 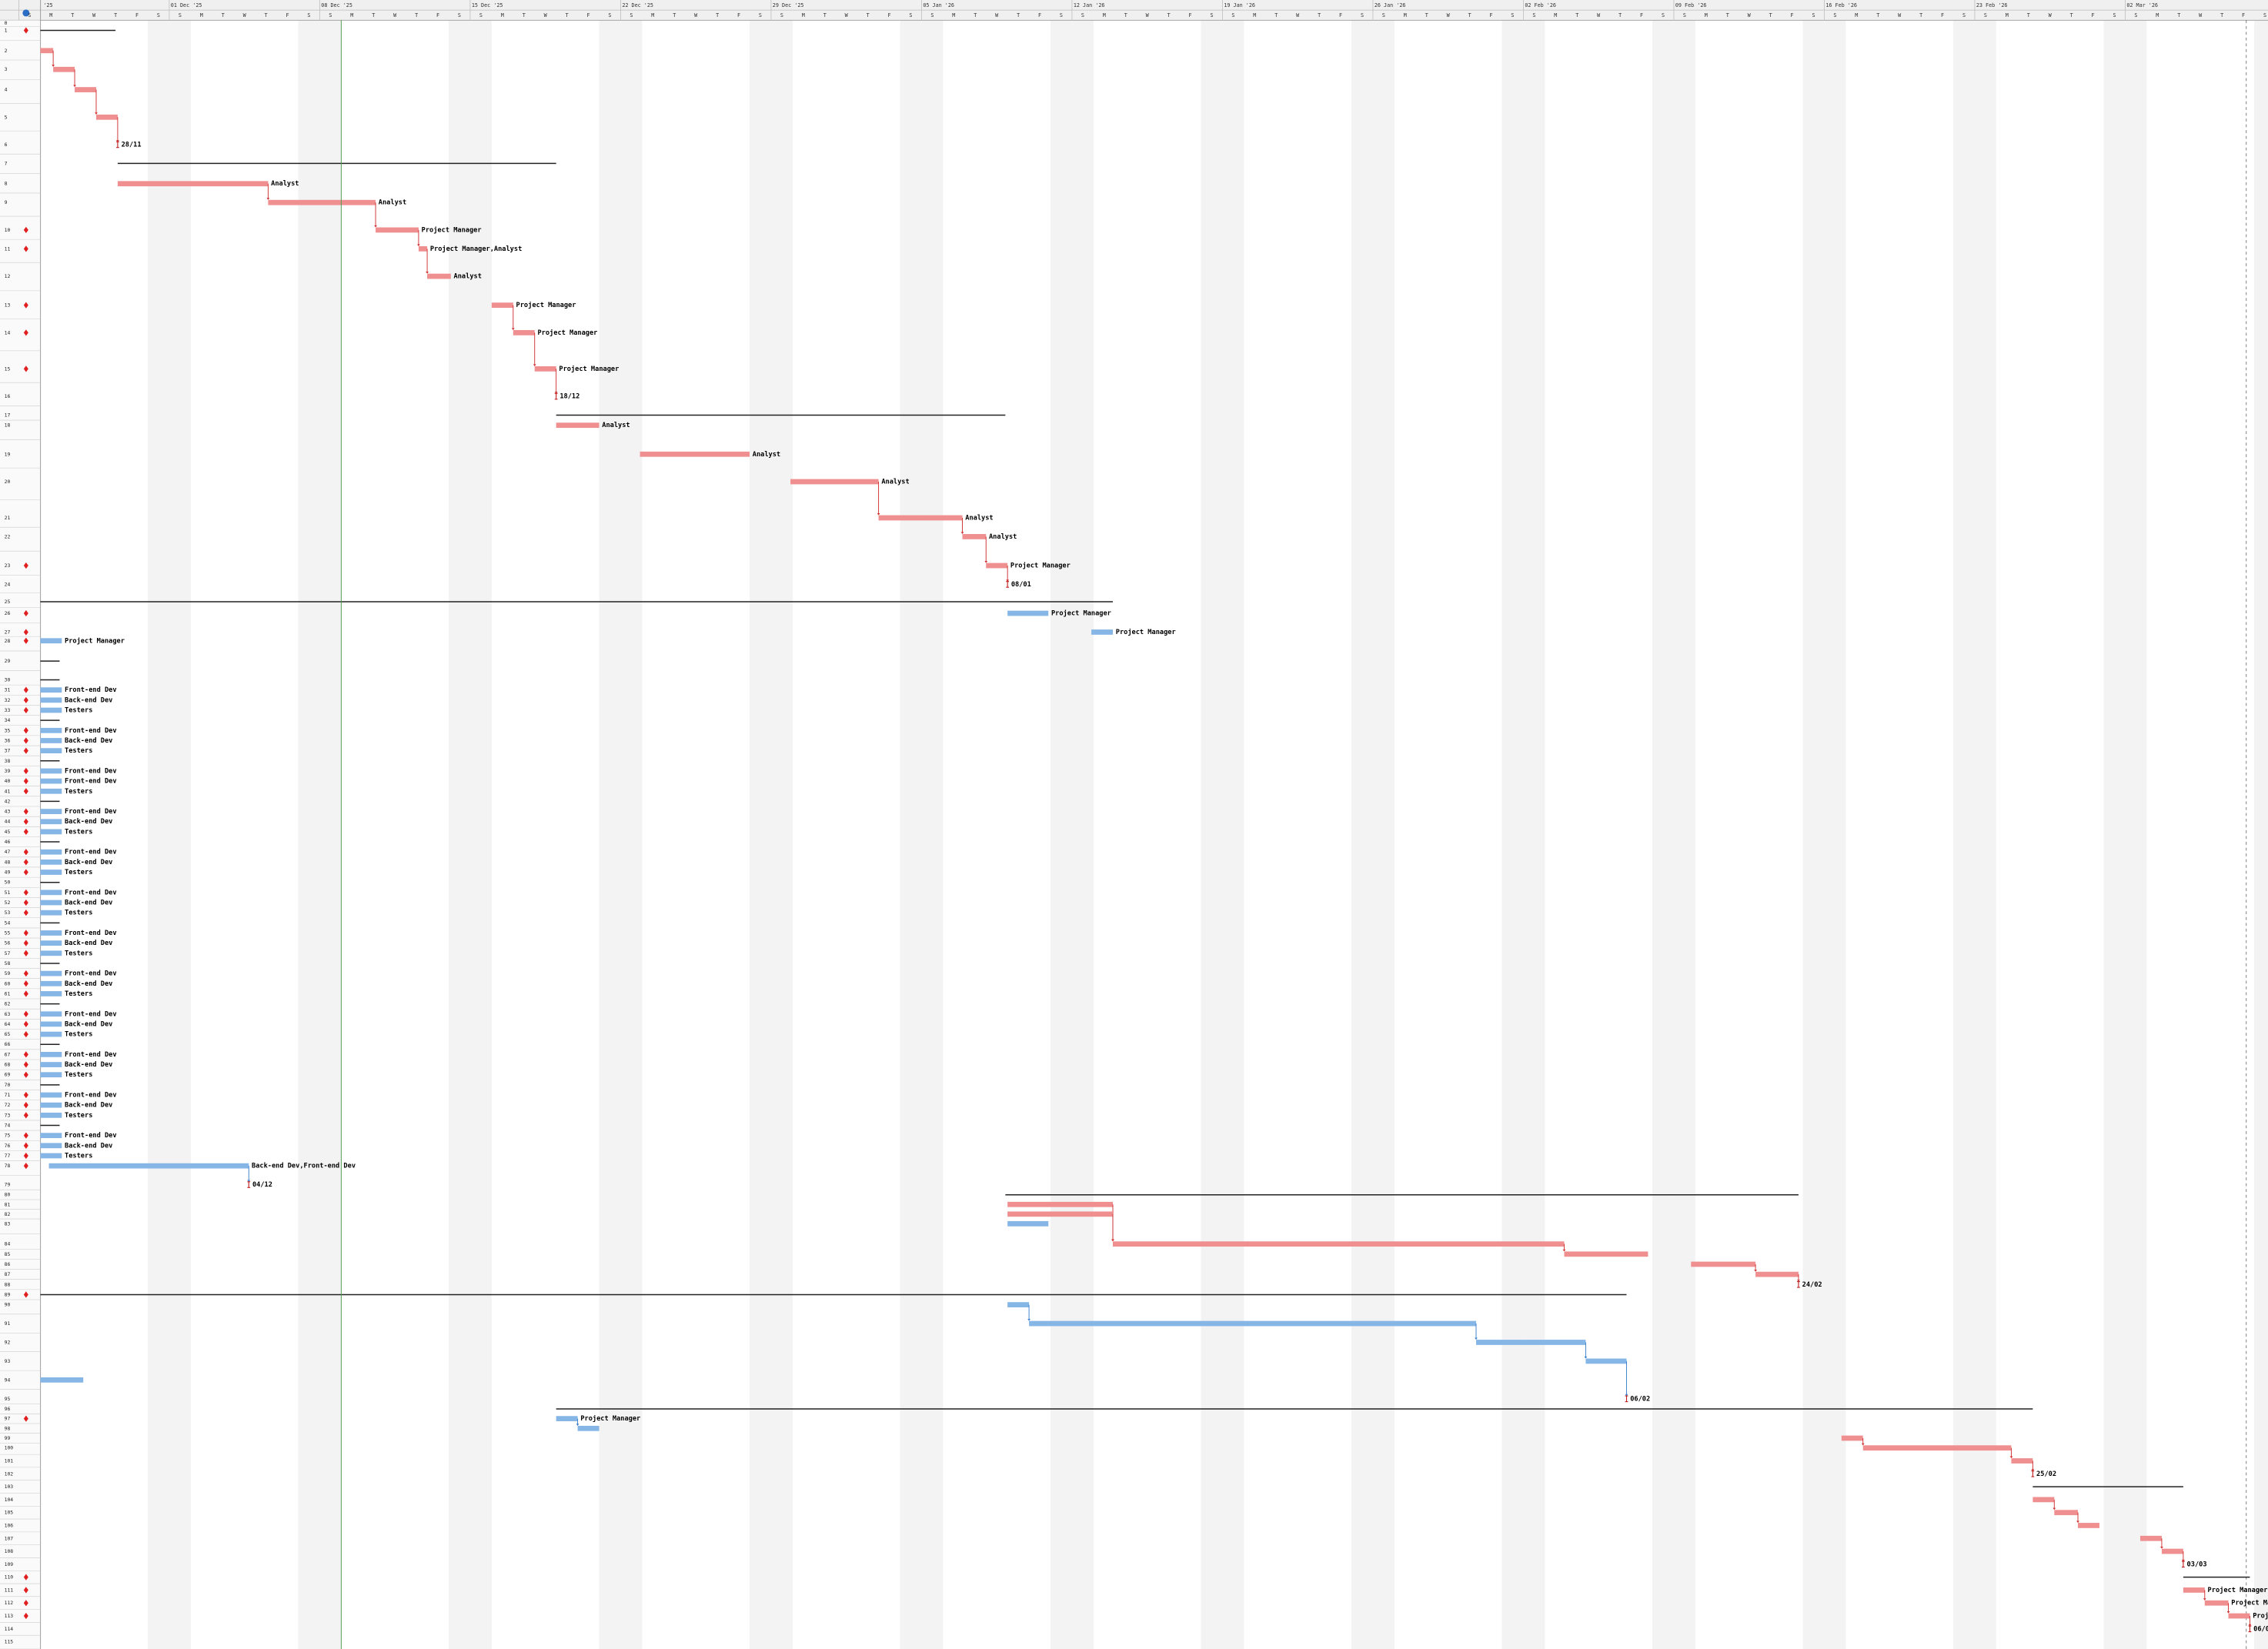 What do you see at coordinates (6, 23) in the screenshot?
I see `row-id: 0` at bounding box center [6, 23].